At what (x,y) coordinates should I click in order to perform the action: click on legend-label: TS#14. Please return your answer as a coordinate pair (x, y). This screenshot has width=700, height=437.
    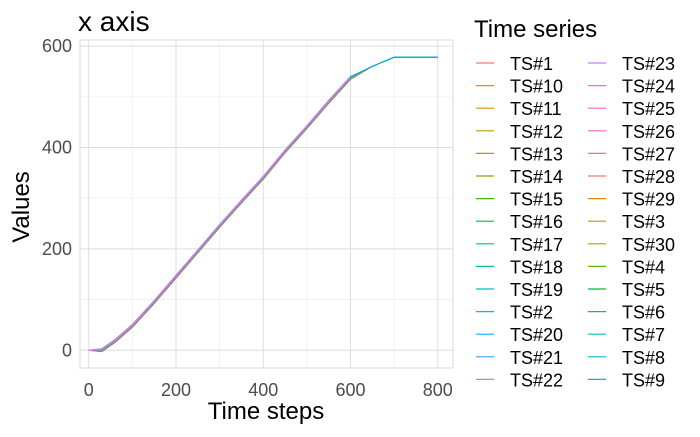
    Looking at the image, I should click on (536, 177).